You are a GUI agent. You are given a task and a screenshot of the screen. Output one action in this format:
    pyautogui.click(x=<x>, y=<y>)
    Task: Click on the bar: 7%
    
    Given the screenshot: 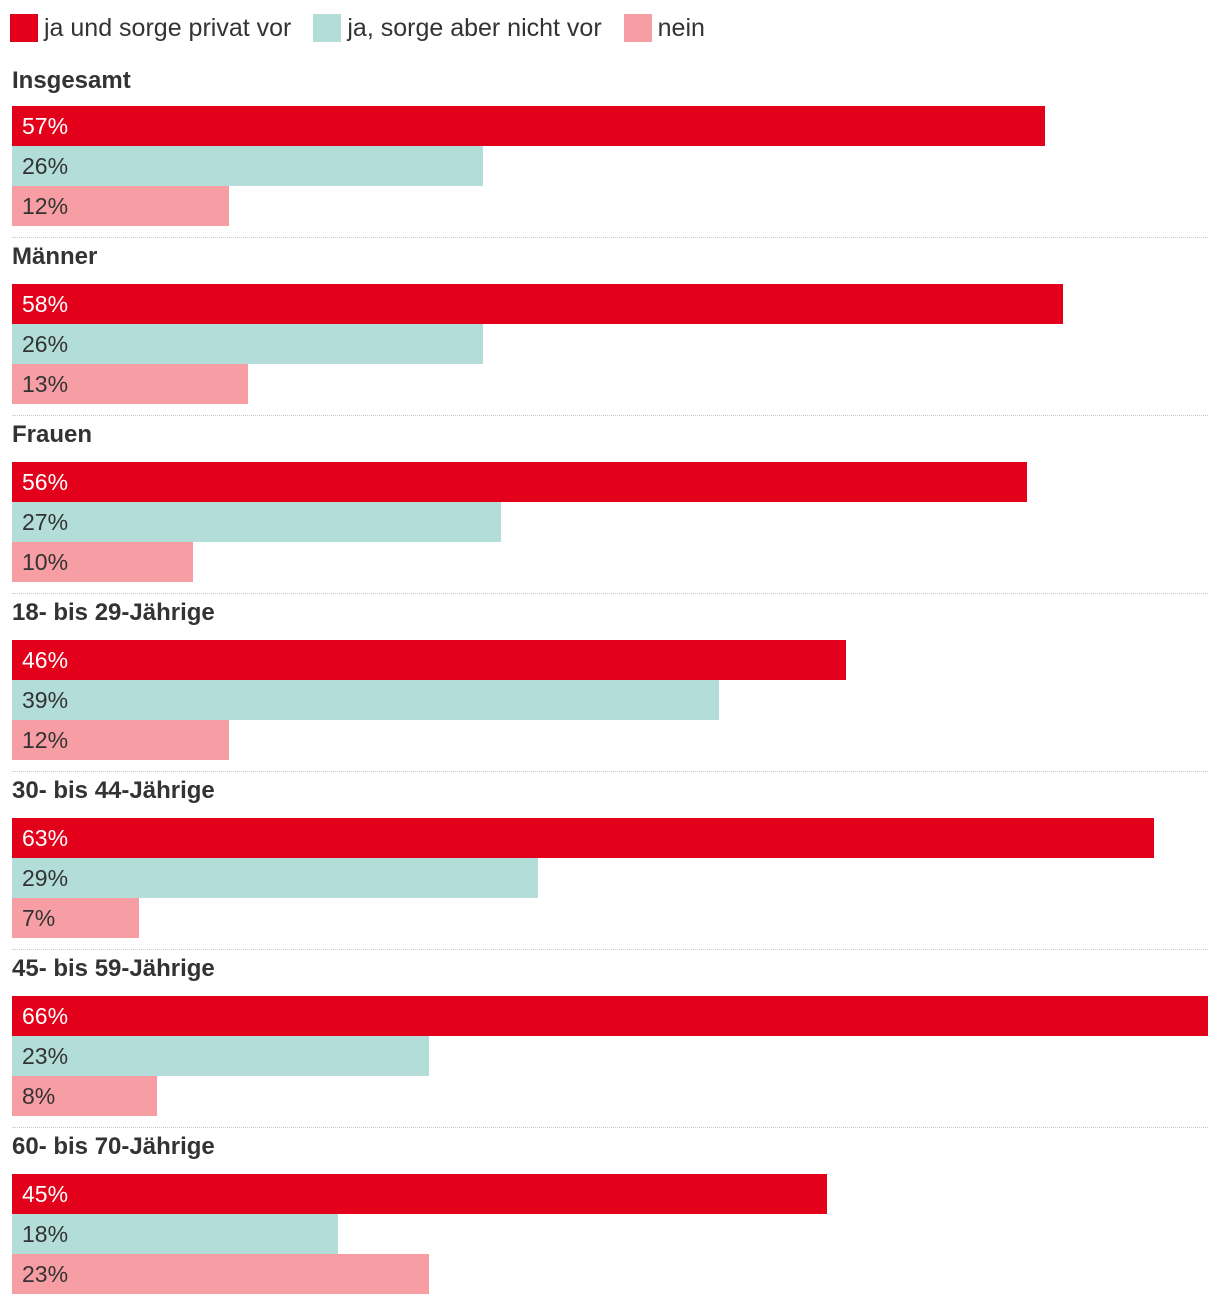 What is the action you would take?
    pyautogui.click(x=75, y=918)
    